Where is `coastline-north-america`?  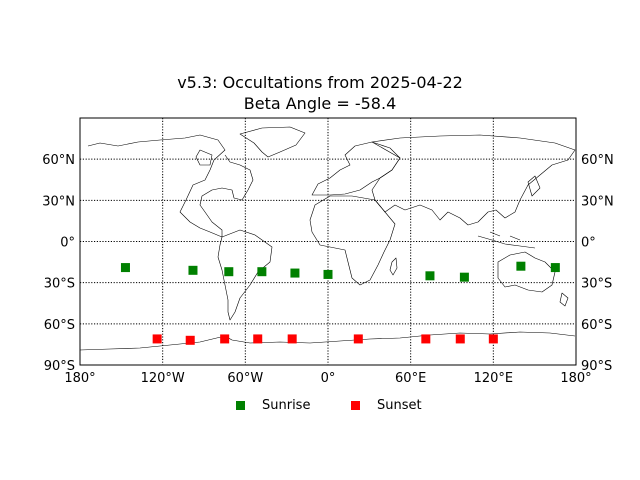
coastline-north-america is located at coordinates (170, 186).